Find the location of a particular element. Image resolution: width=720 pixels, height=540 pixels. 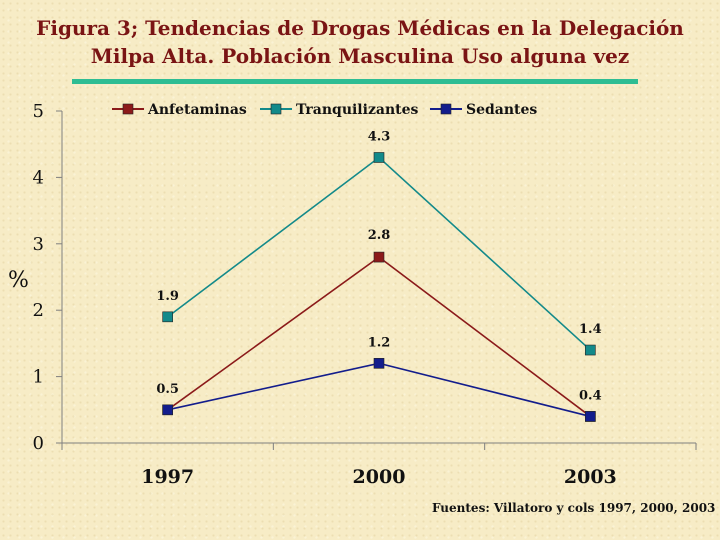

title-divider is located at coordinates (355, 81).